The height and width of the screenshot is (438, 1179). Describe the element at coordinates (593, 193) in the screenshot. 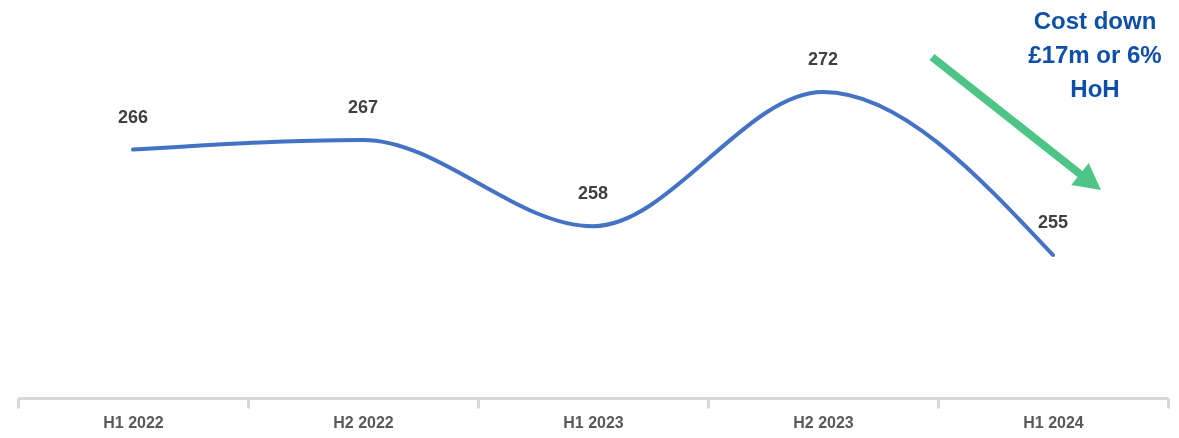

I see `data-label: 258` at that location.